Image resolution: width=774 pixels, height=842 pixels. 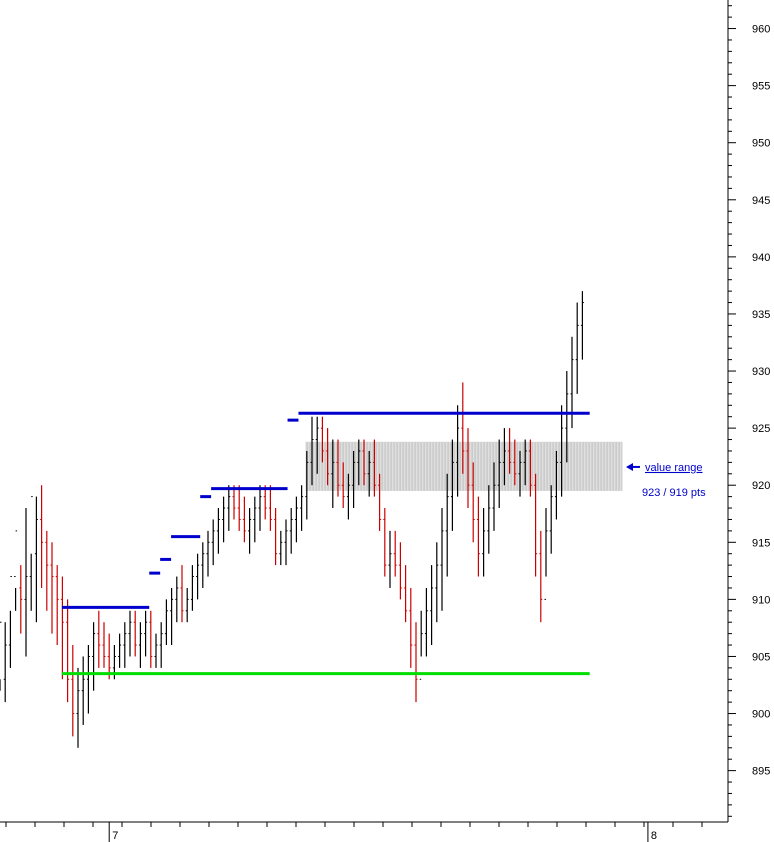 I want to click on y-tick-label: 905, so click(x=761, y=657).